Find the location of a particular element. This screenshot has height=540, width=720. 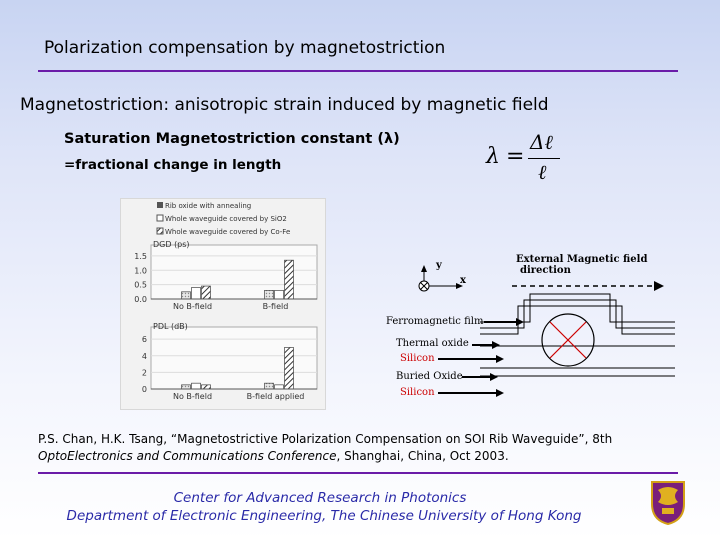

title-divider is located at coordinates (358, 71).